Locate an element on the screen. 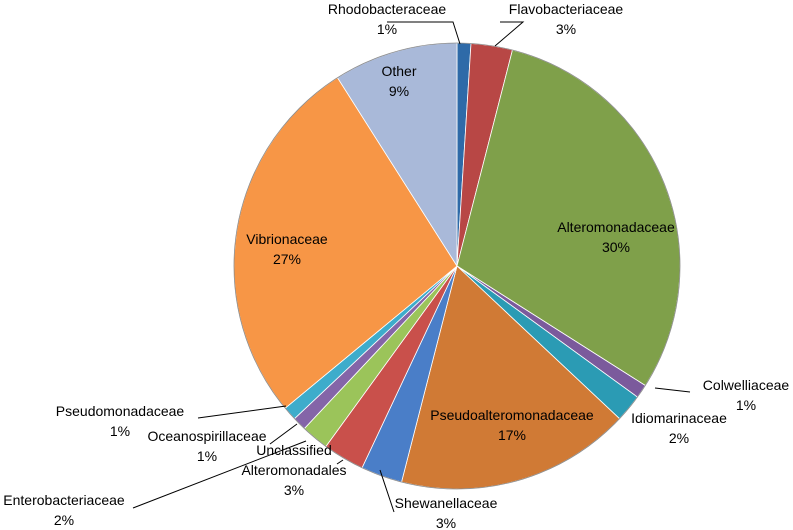 The height and width of the screenshot is (530, 793). leader-line-unclassified-alteromonadales is located at coordinates (340, 462).